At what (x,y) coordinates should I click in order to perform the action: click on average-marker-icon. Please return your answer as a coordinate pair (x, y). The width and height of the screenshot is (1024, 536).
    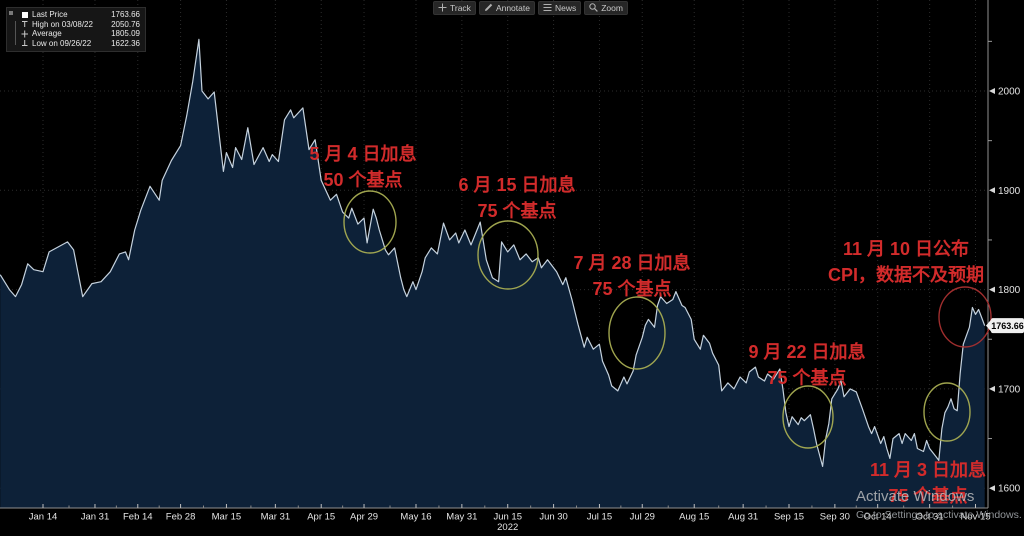
    Looking at the image, I should click on (26, 34).